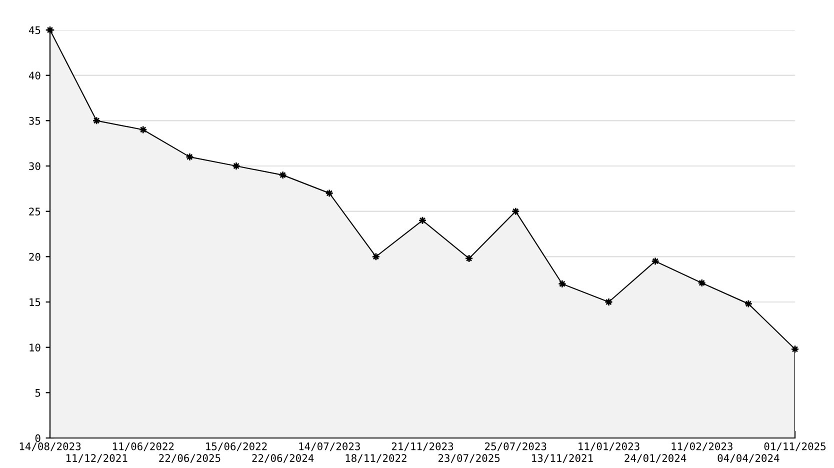 Image resolution: width=834 pixels, height=468 pixels. What do you see at coordinates (50, 447) in the screenshot?
I see `x-tick-label: 14/08/2023` at bounding box center [50, 447].